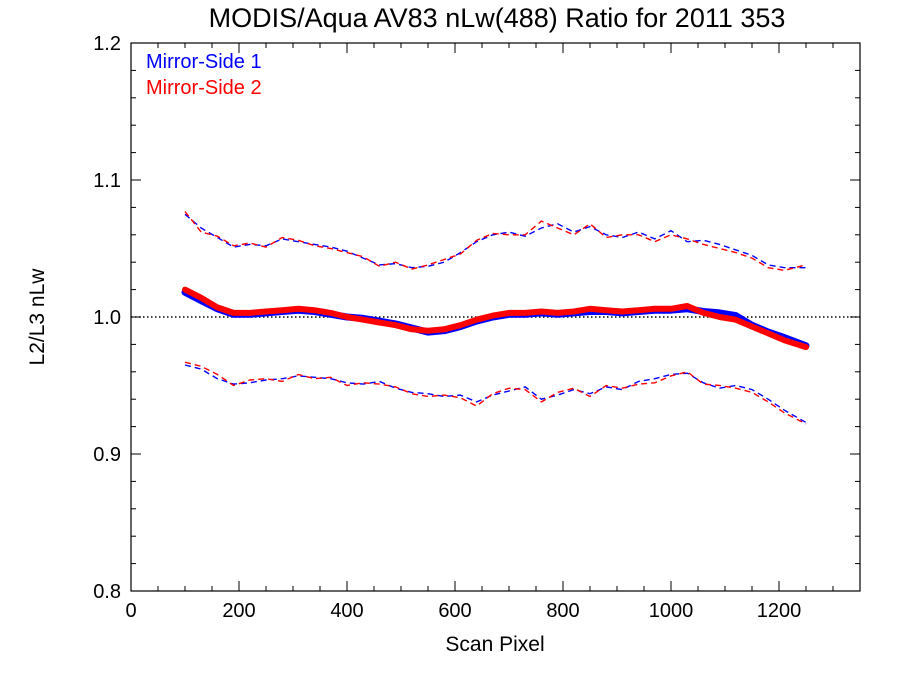 This screenshot has height=675, width=900. What do you see at coordinates (671, 611) in the screenshot?
I see `x-tick-label: 1000` at bounding box center [671, 611].